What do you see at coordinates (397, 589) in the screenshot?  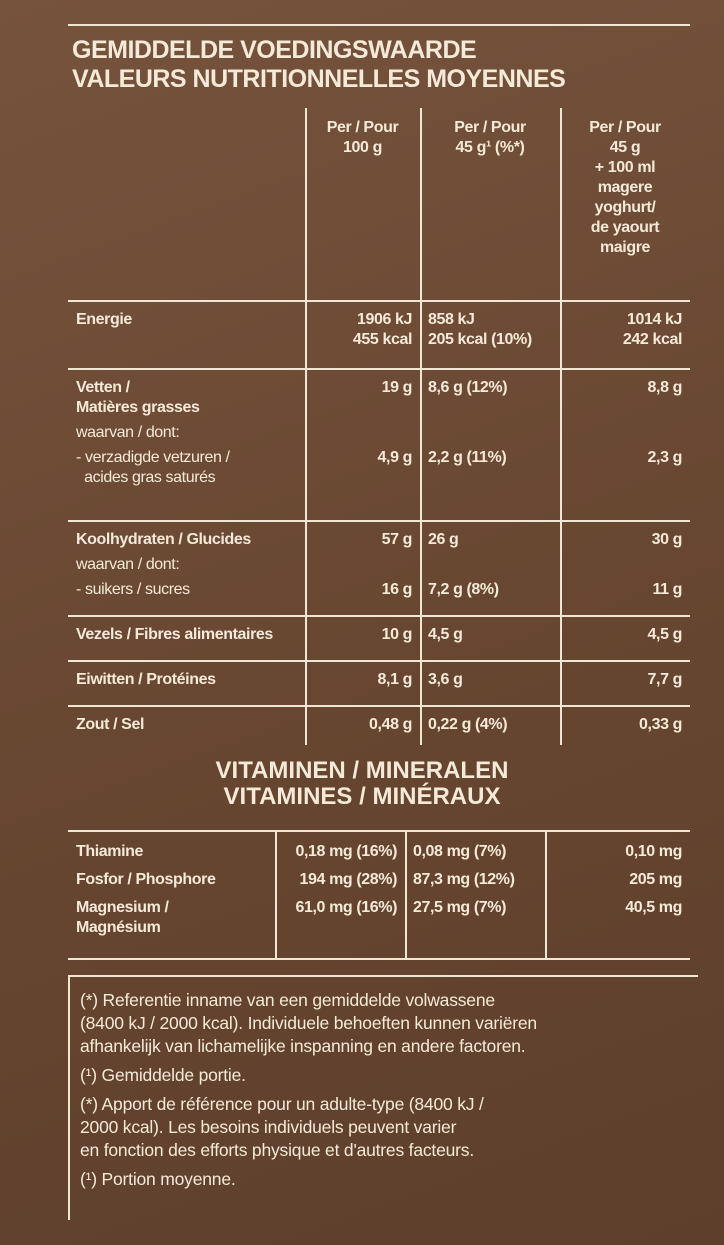 I see `value-line: 16 g` at bounding box center [397, 589].